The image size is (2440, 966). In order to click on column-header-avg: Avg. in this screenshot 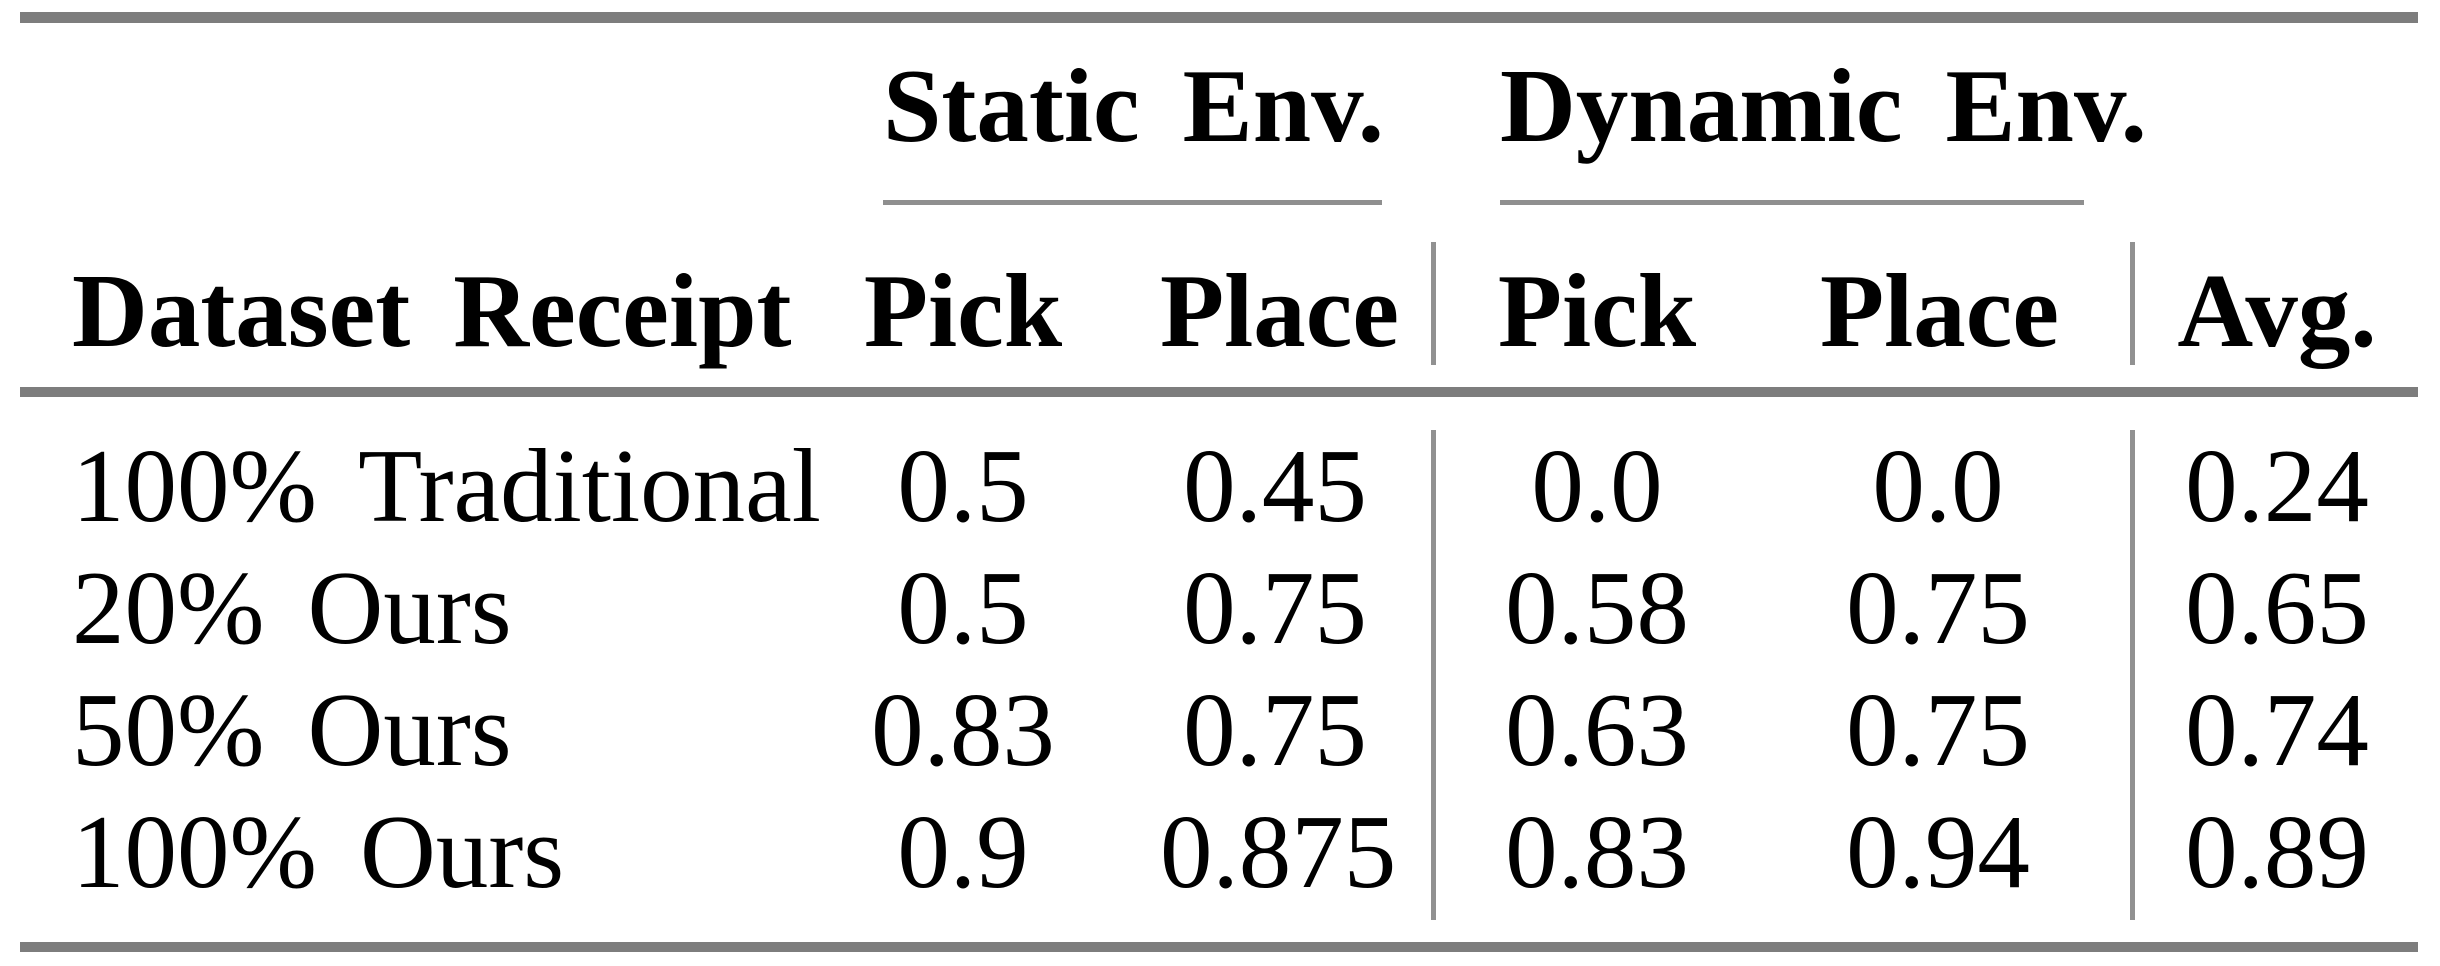, I will do `click(2277, 310)`.